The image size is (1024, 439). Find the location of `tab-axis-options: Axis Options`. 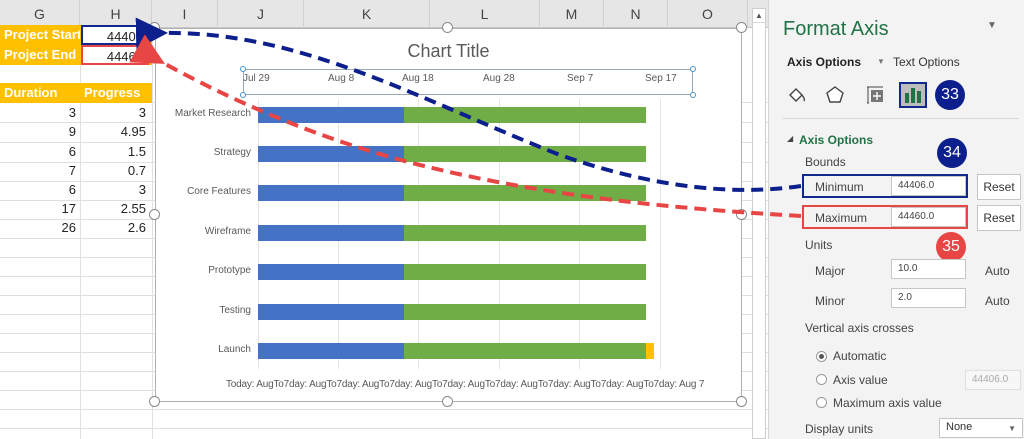

tab-axis-options: Axis Options is located at coordinates (824, 62).